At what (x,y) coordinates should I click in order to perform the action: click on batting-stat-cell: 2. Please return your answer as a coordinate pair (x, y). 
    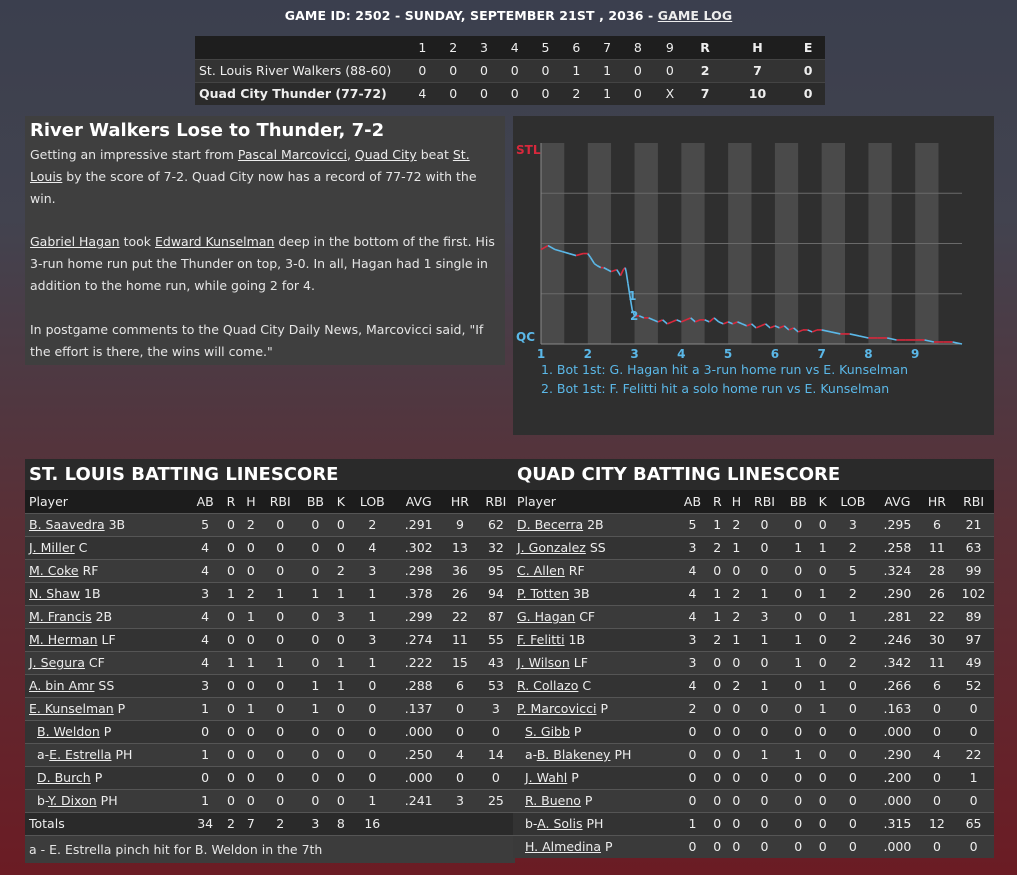
    Looking at the image, I should click on (717, 547).